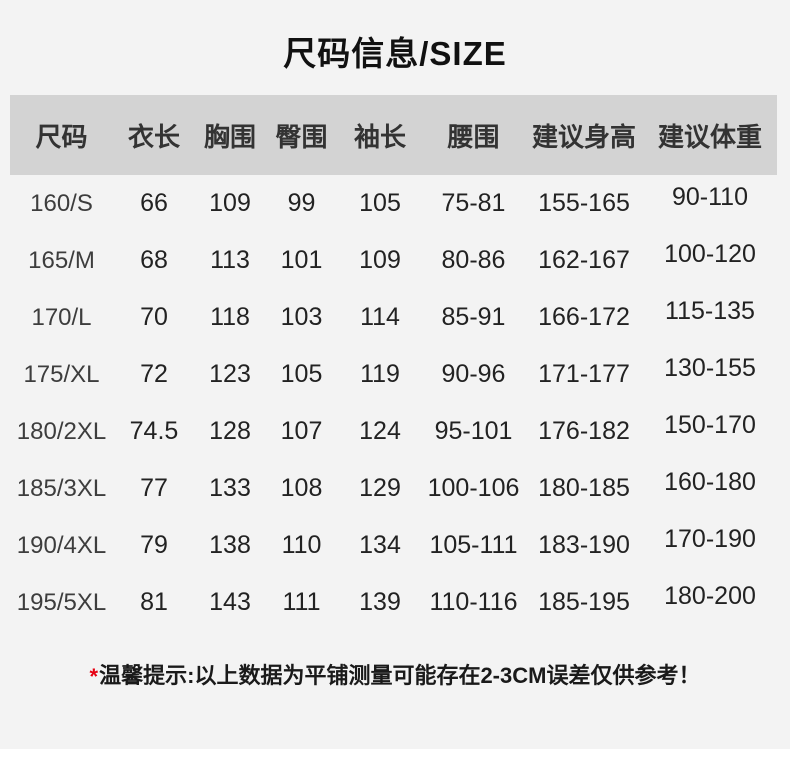 This screenshot has width=790, height=779. Describe the element at coordinates (710, 425) in the screenshot. I see `value-cell: 150-170` at that location.